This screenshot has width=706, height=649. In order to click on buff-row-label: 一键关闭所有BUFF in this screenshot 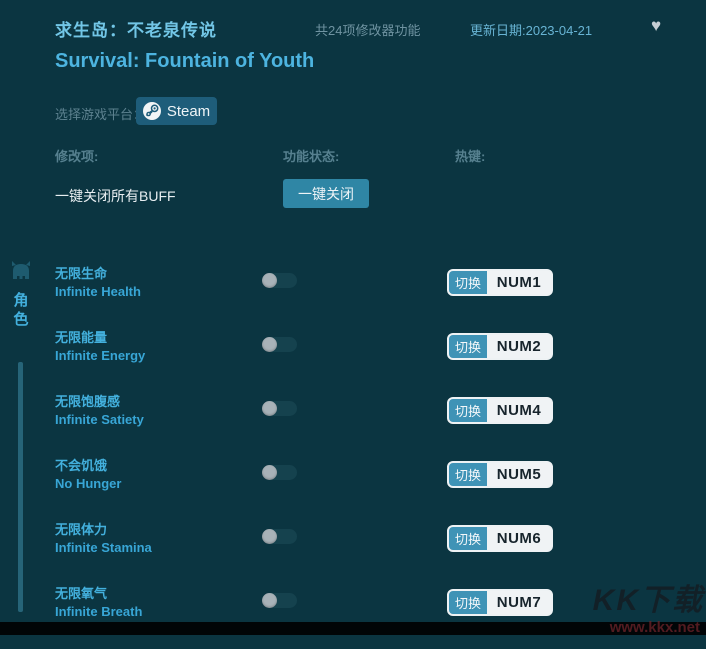, I will do `click(115, 196)`.